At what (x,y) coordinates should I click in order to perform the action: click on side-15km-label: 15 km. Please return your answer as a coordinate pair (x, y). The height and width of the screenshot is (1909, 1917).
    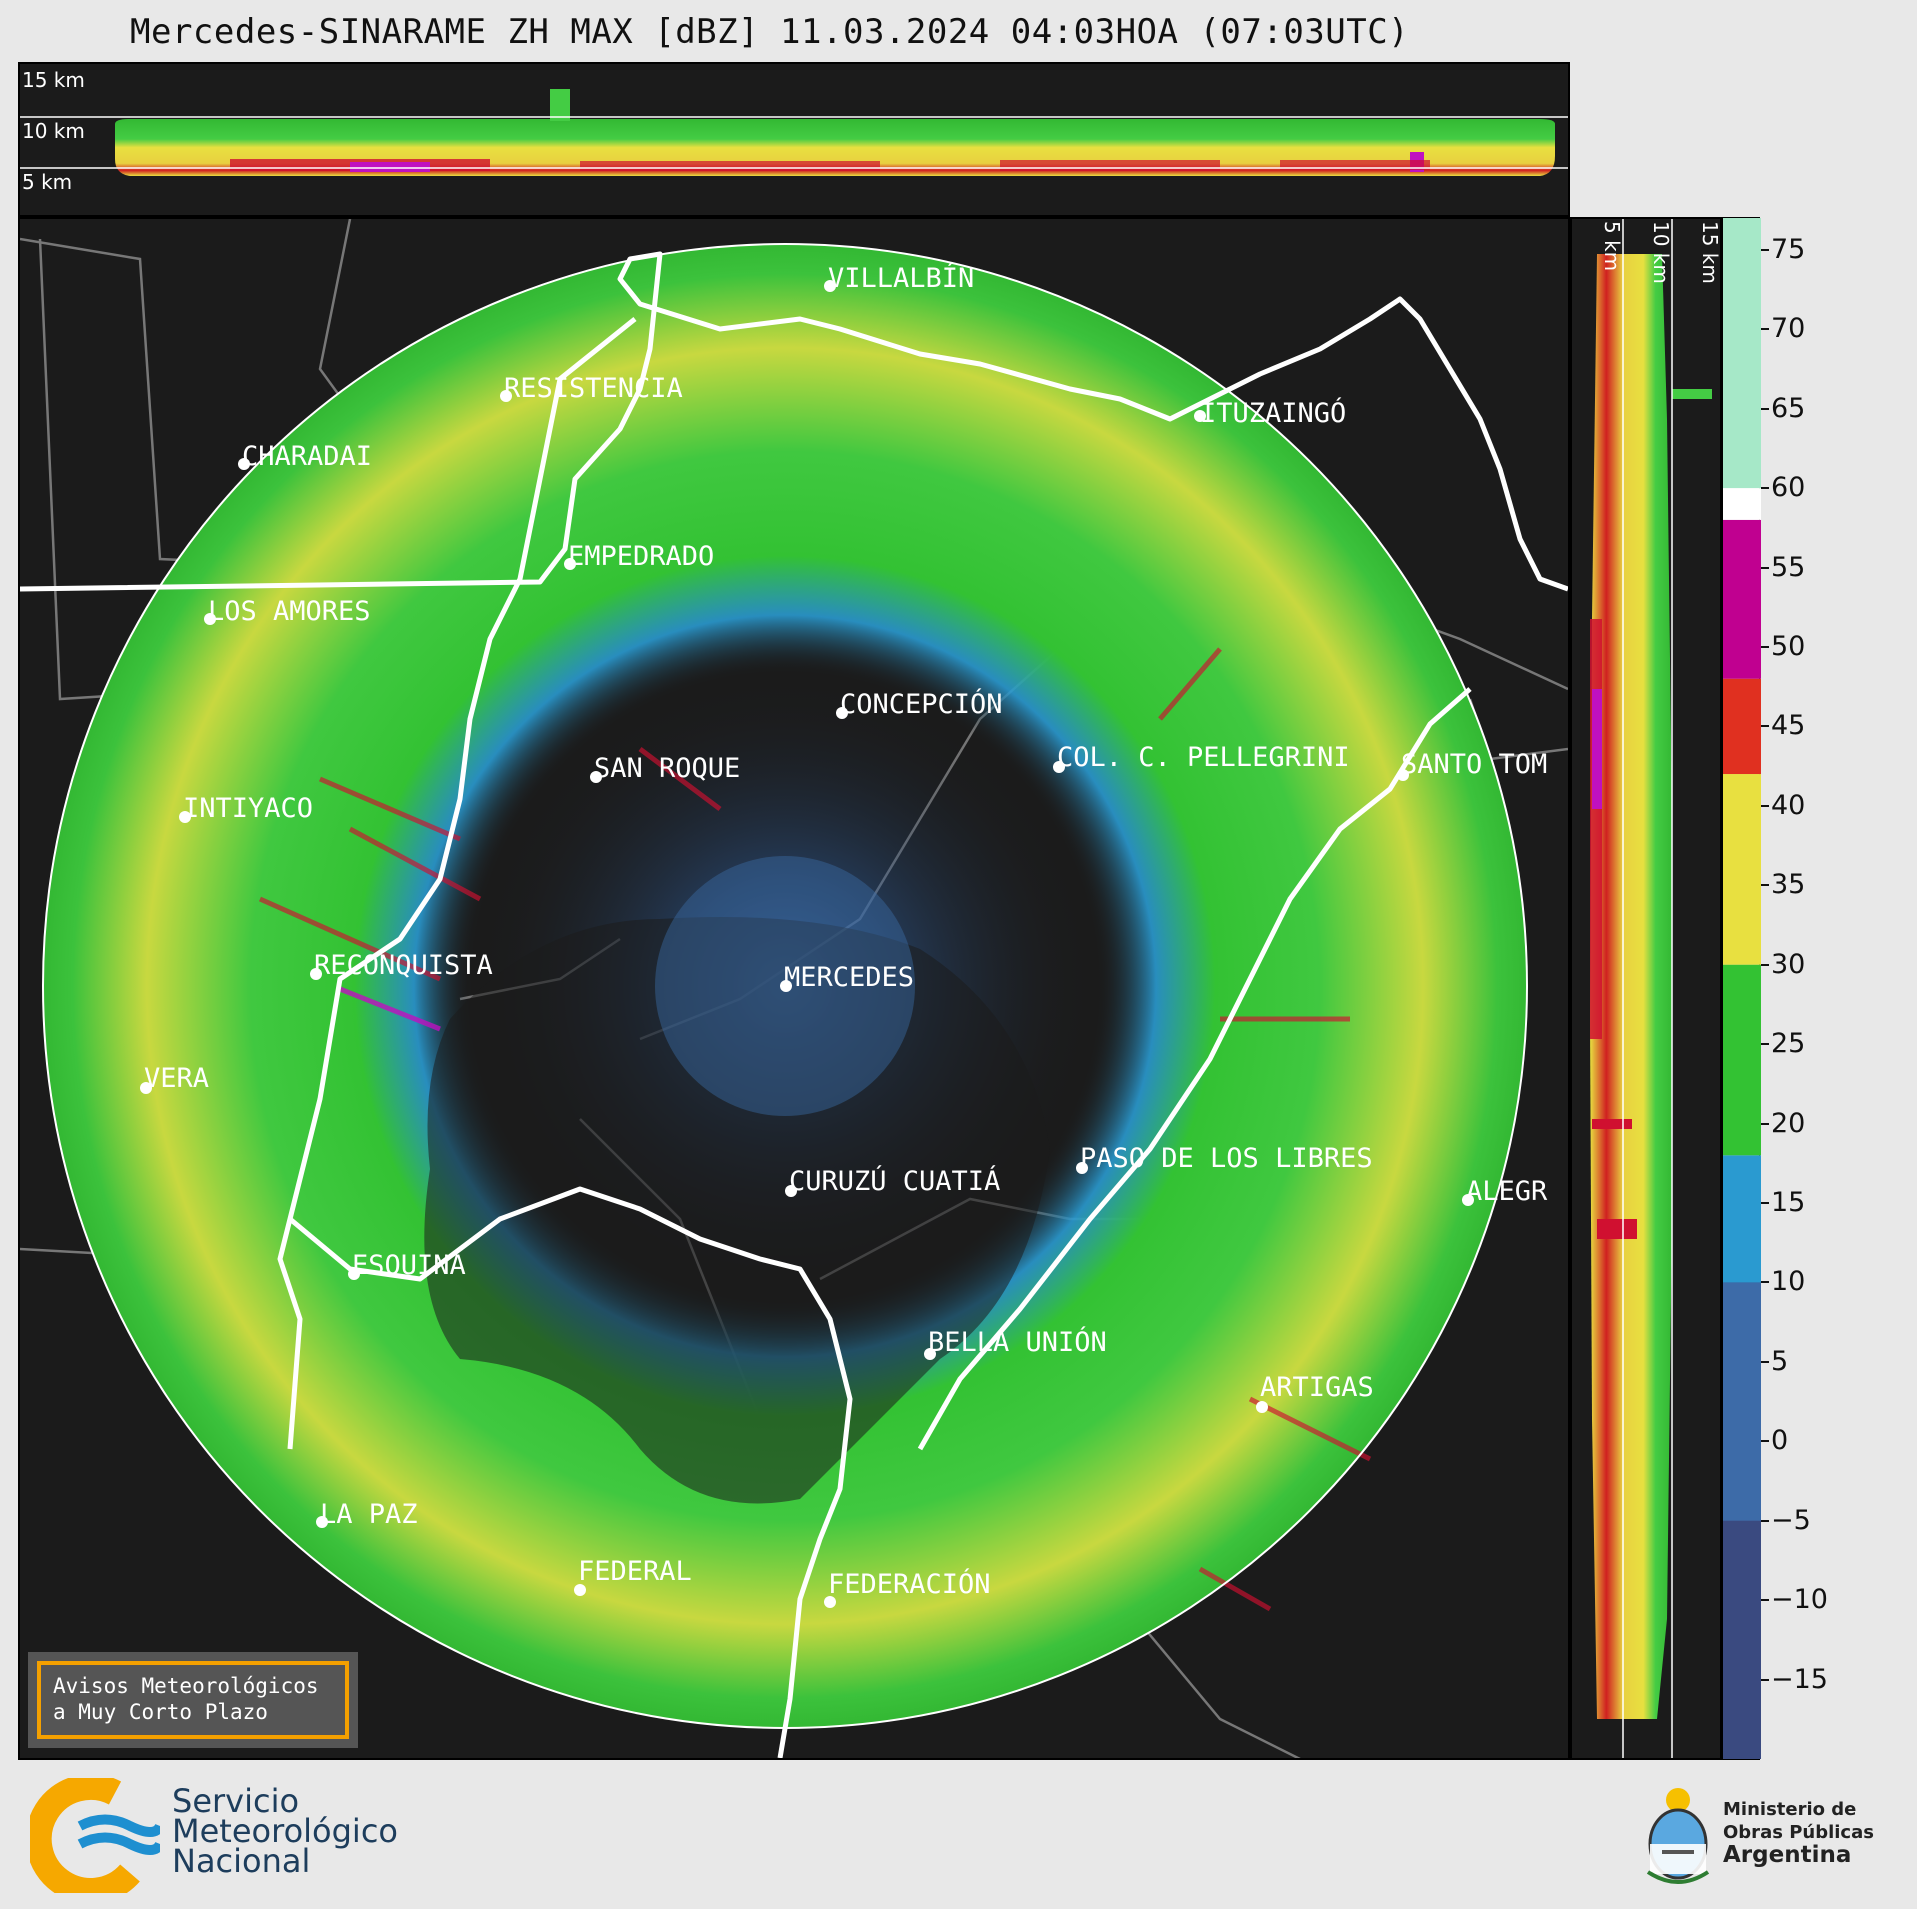
    Looking at the image, I should click on (1710, 252).